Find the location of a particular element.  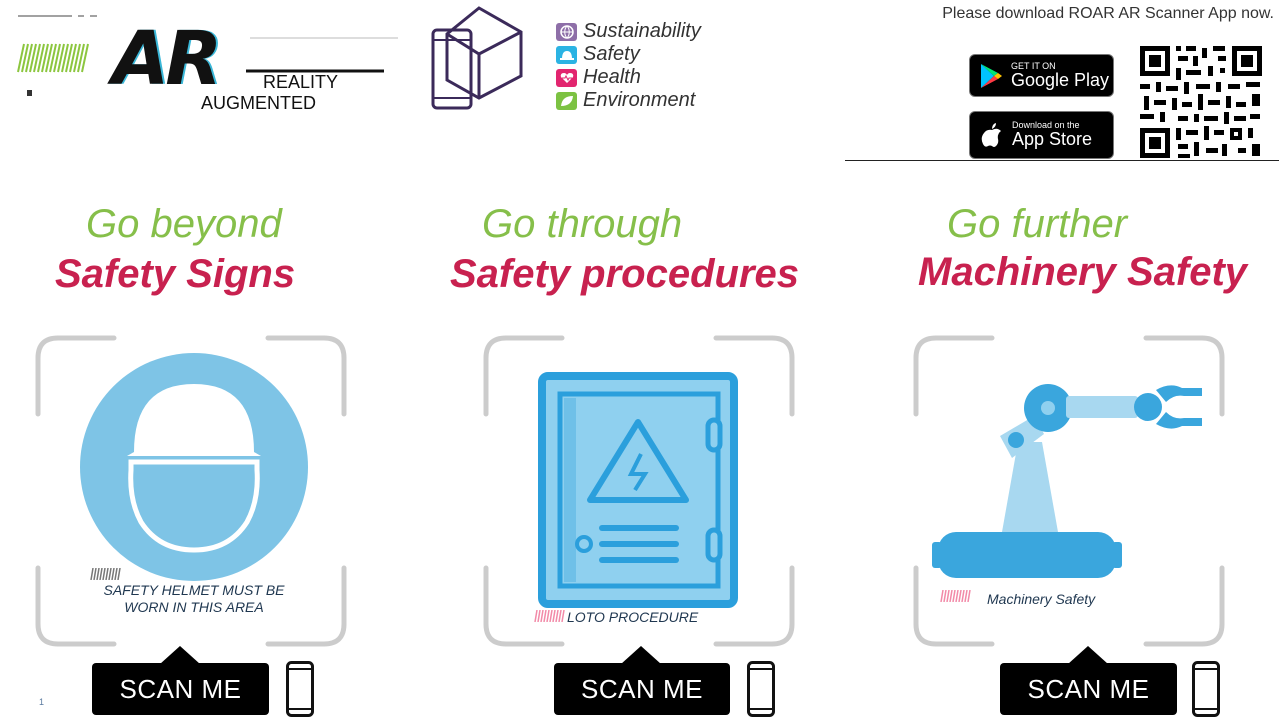

column3-smartphone-icon is located at coordinates (1206, 689).